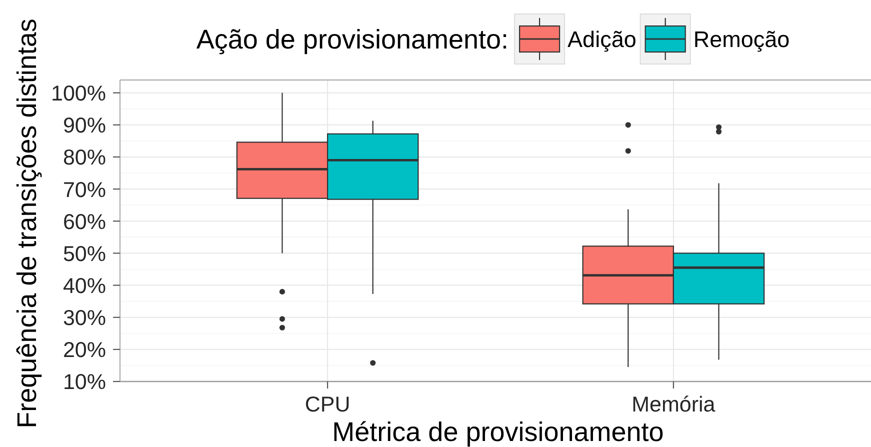  What do you see at coordinates (84, 350) in the screenshot?
I see `y-tick-label: 20%` at bounding box center [84, 350].